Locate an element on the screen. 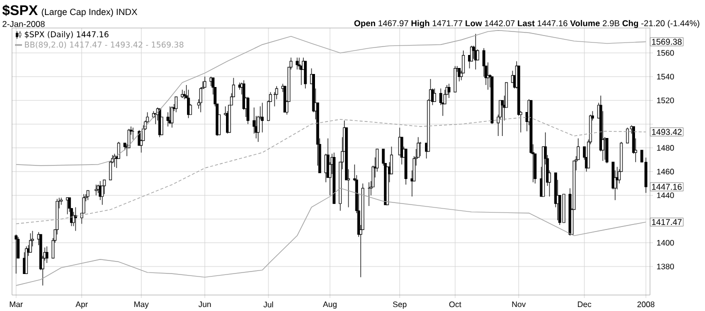 The width and height of the screenshot is (705, 311). chart-subtitle: (Large Cap Index) INDX is located at coordinates (90, 12).